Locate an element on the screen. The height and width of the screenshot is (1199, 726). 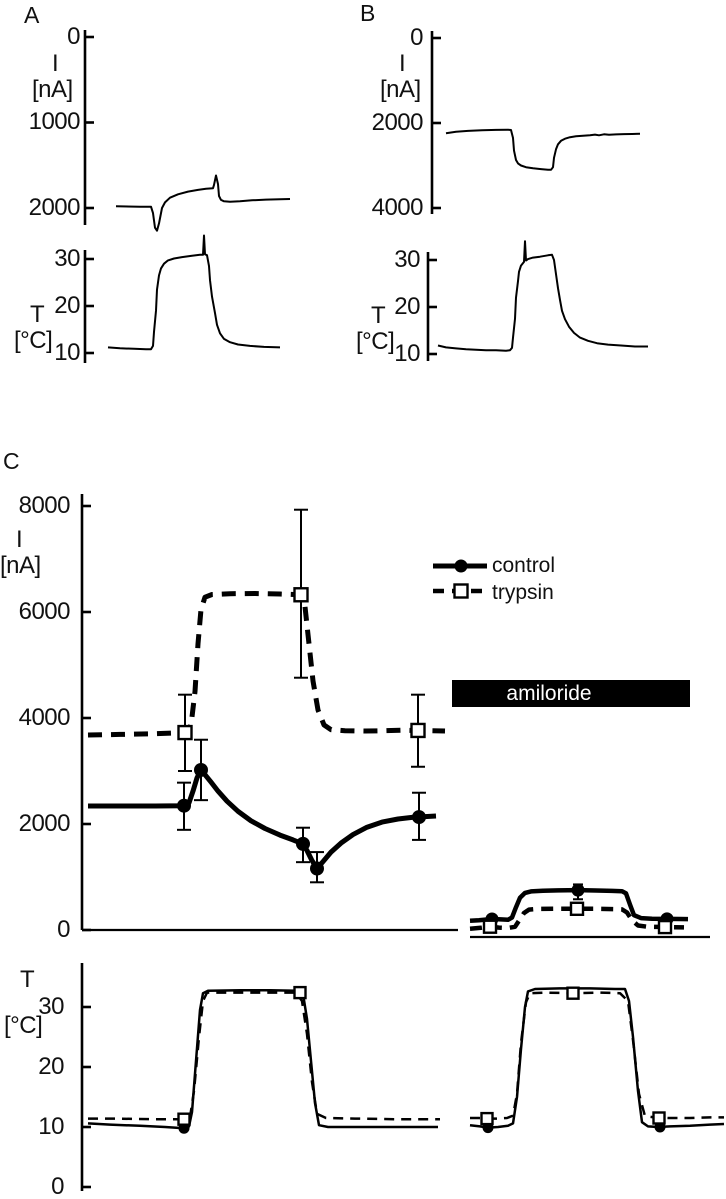
c-current-ylabel-na: [nA] is located at coordinates (20, 565).